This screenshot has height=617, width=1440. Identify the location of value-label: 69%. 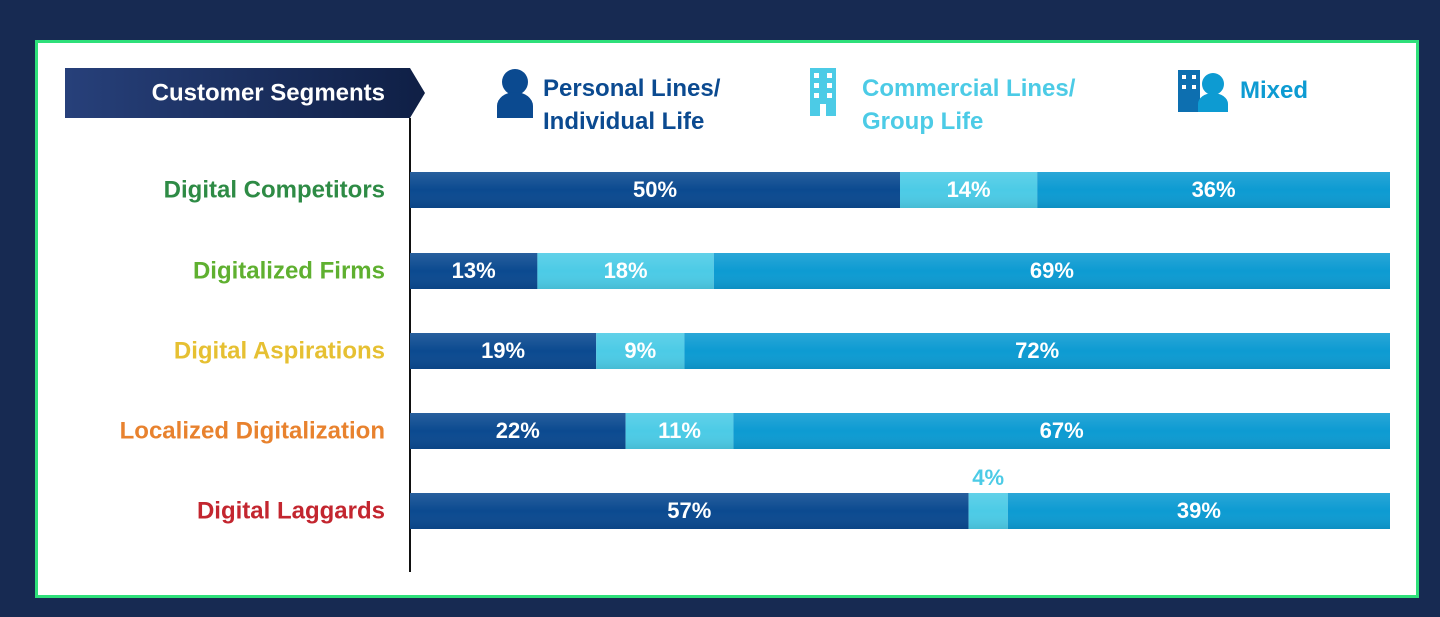
(1052, 270).